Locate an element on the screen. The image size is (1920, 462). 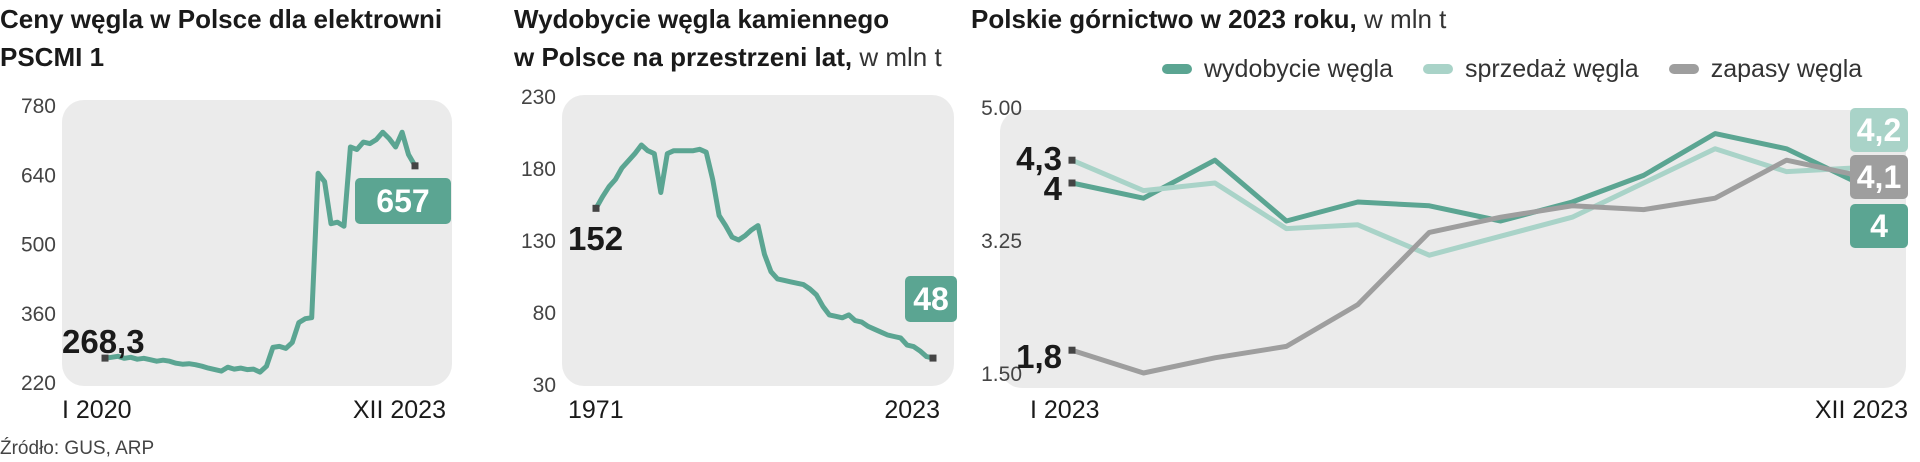
chart2-ytick-label: 80 is located at coordinates (544, 313).